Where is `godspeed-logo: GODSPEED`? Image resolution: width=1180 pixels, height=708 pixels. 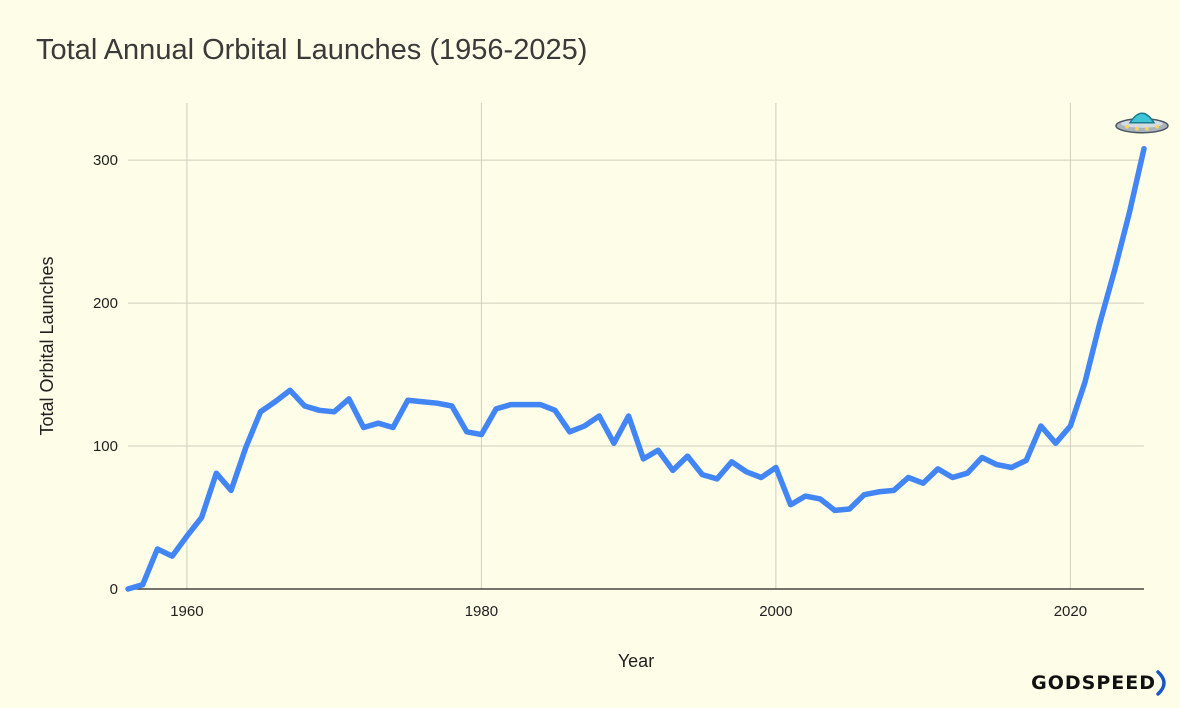
godspeed-logo: GODSPEED is located at coordinates (1100, 683).